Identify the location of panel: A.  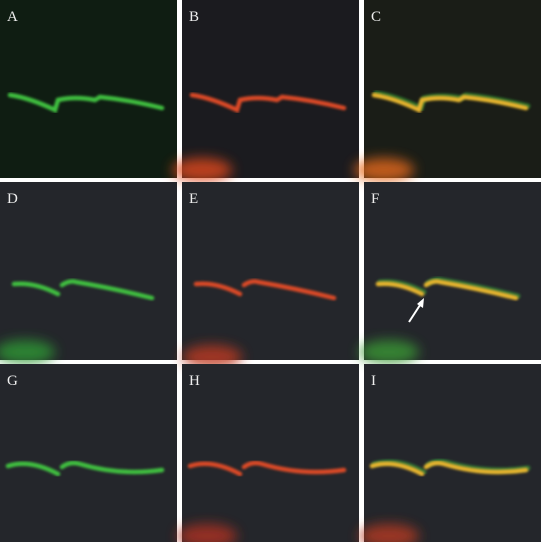
(88, 89).